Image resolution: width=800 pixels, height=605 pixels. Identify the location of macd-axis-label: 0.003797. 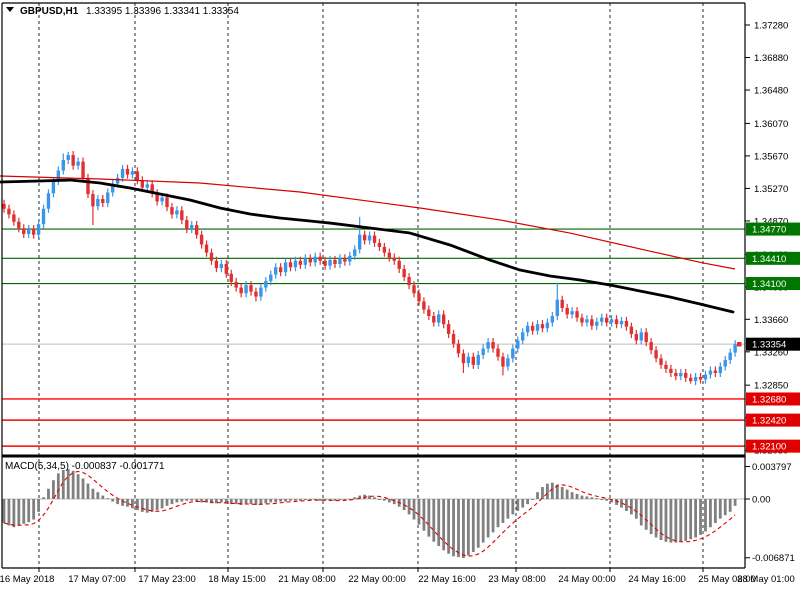
(772, 467).